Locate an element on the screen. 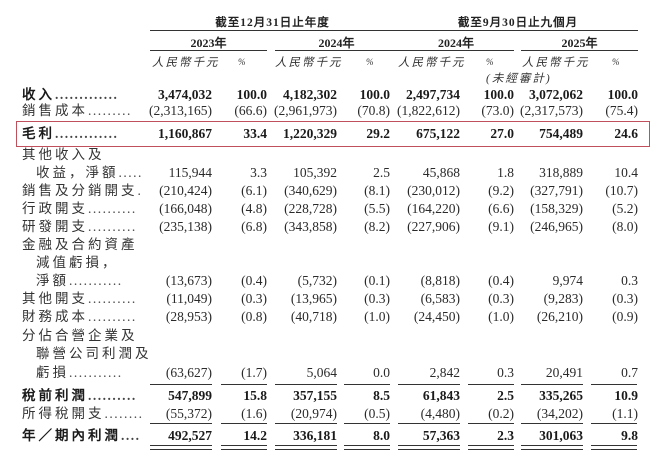 This screenshot has height=458, width=660. row-label-text: 分佔合營企業及 is located at coordinates (80, 335).